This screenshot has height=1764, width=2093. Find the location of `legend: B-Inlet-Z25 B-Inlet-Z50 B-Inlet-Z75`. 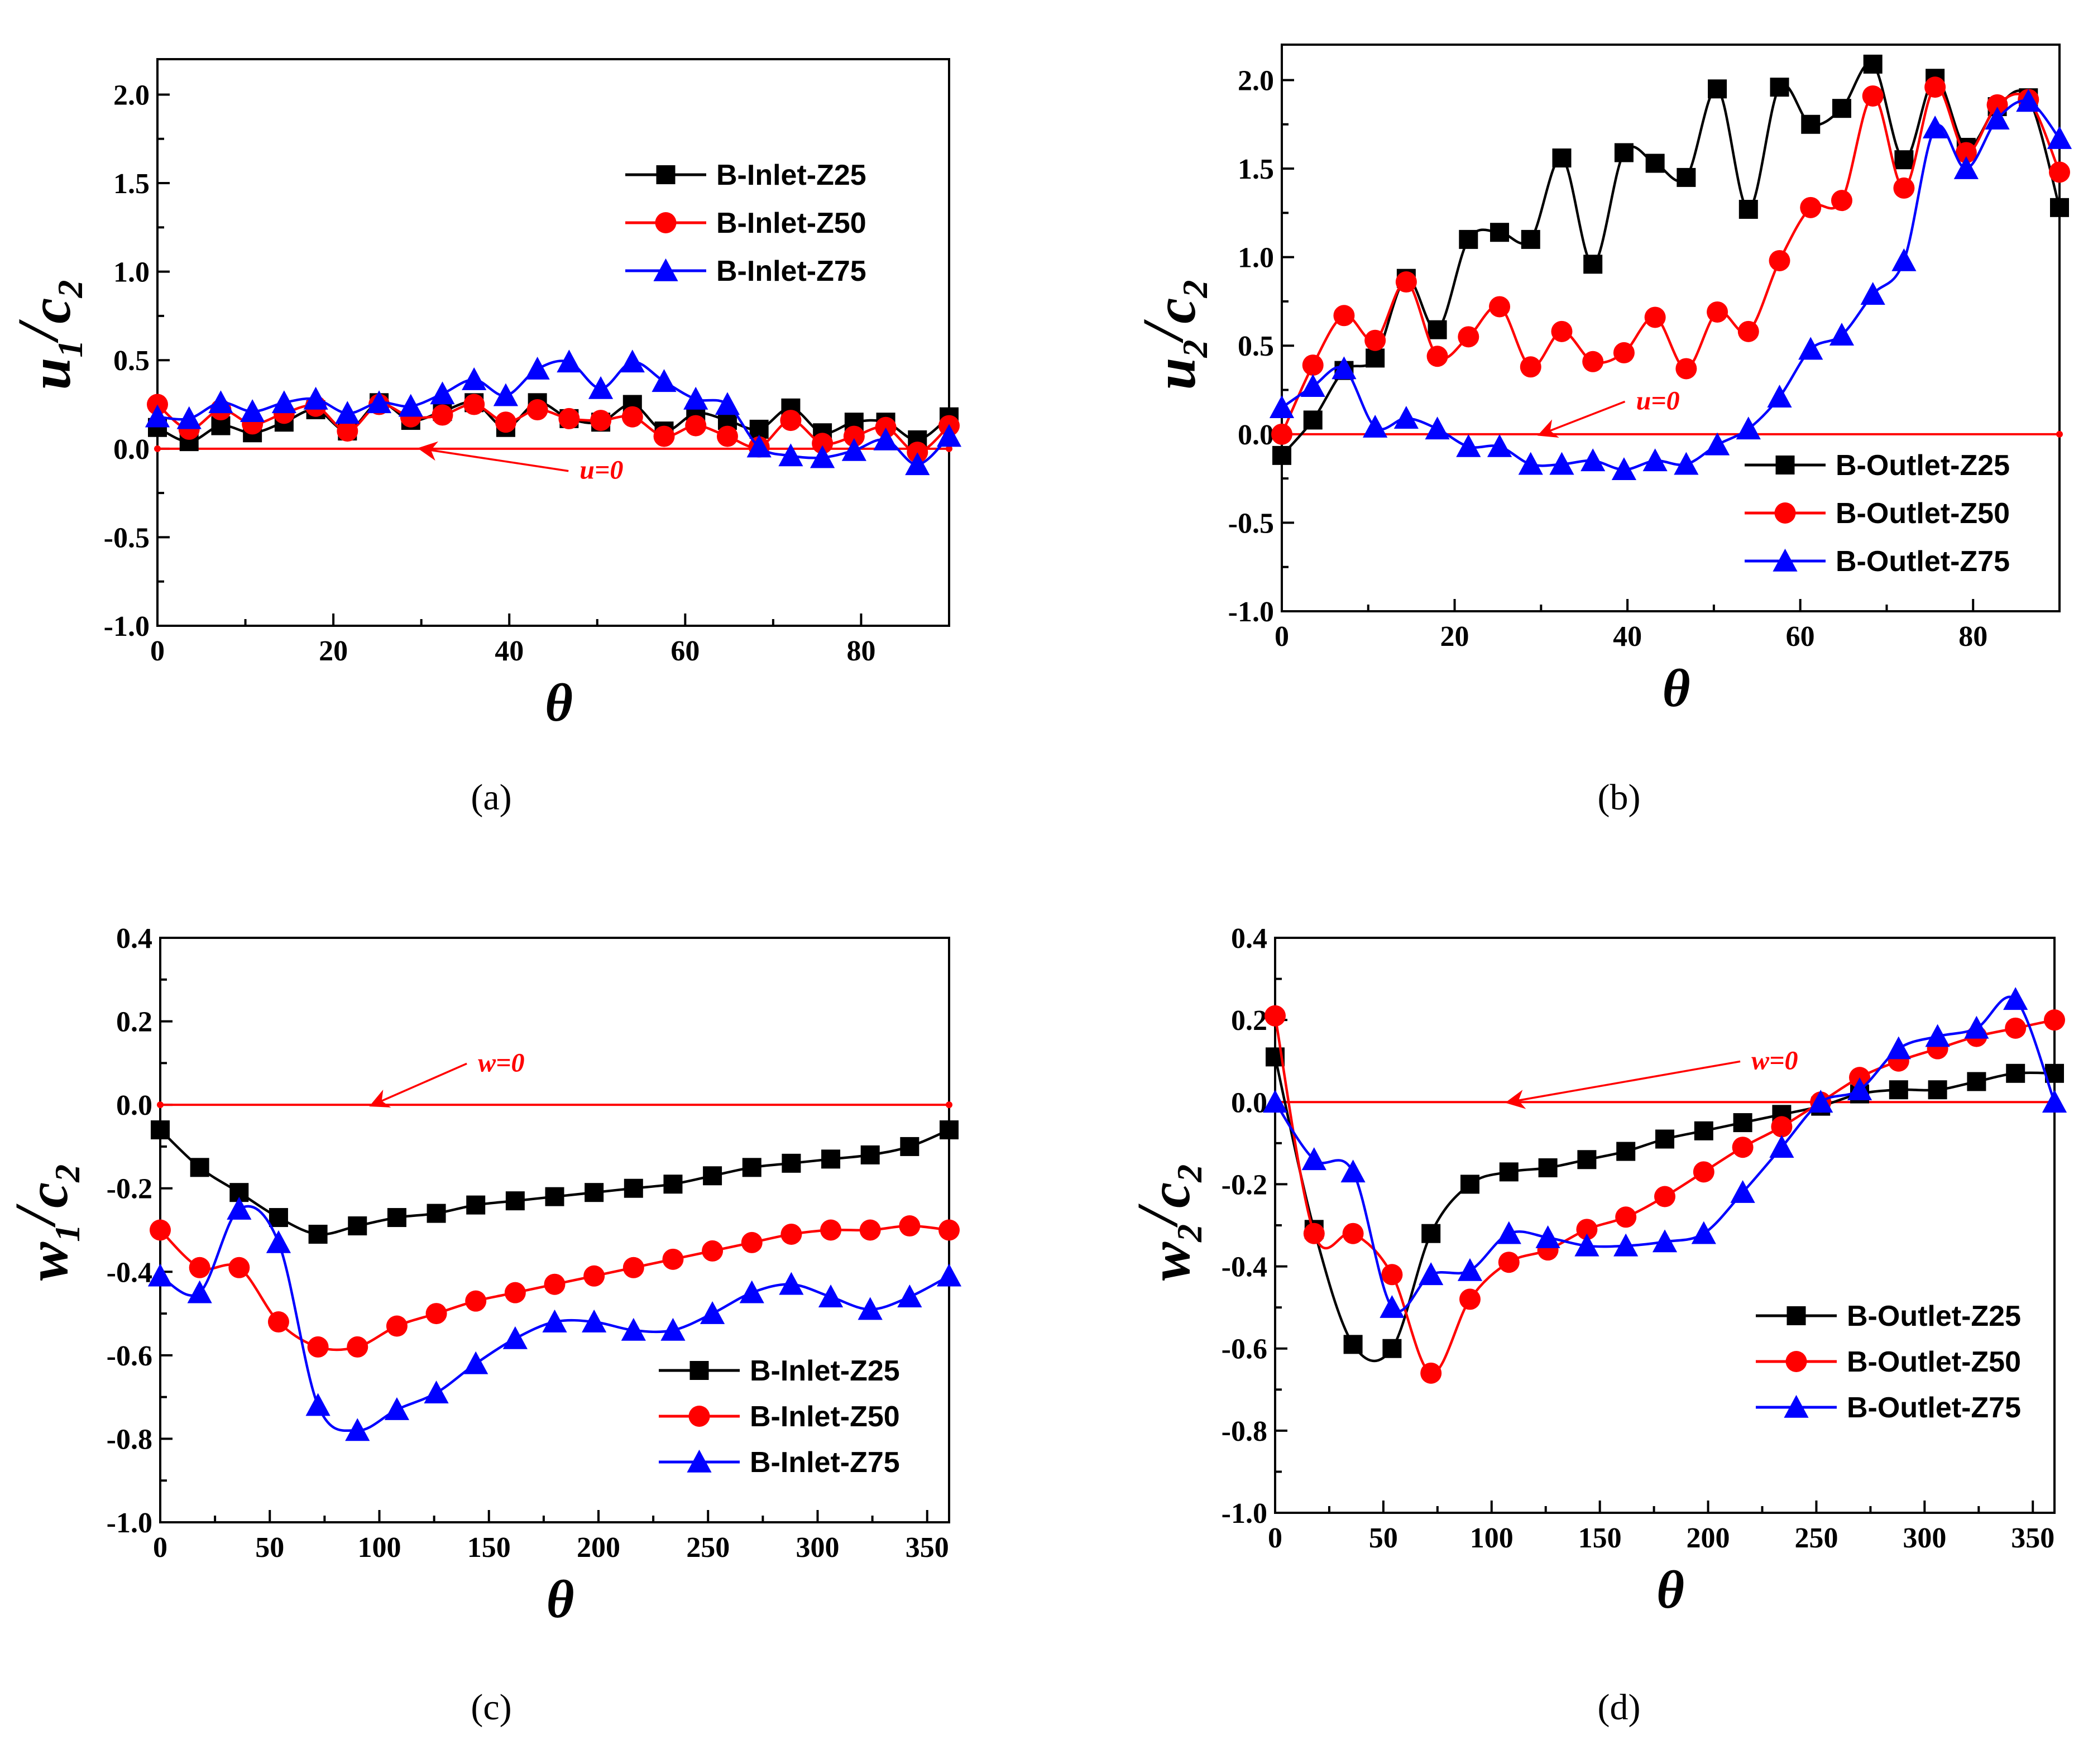

legend: B-Inlet-Z25 B-Inlet-Z50 B-Inlet-Z75 is located at coordinates (779, 1417).